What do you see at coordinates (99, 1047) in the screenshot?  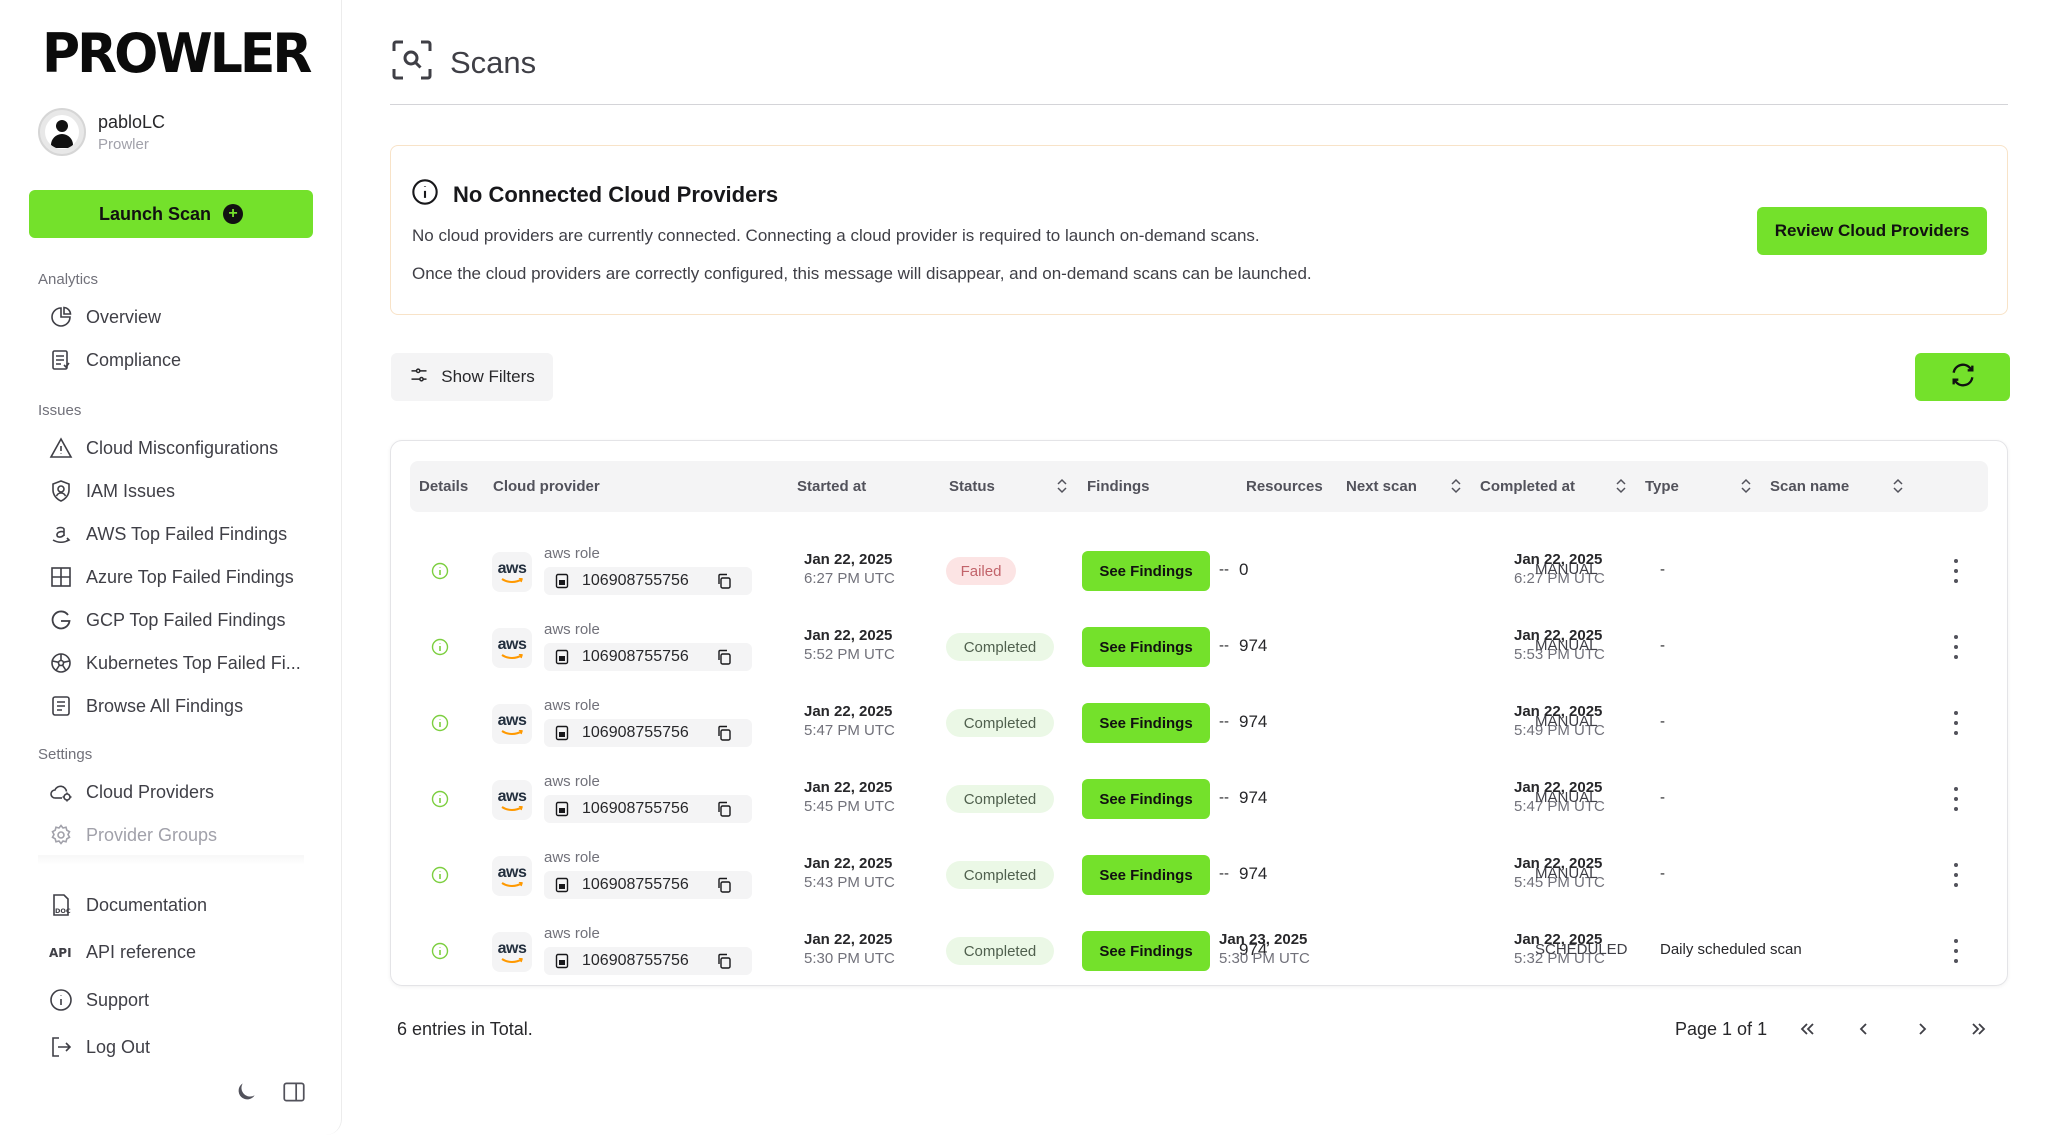 I see `nav-item-log-out: Log Out` at bounding box center [99, 1047].